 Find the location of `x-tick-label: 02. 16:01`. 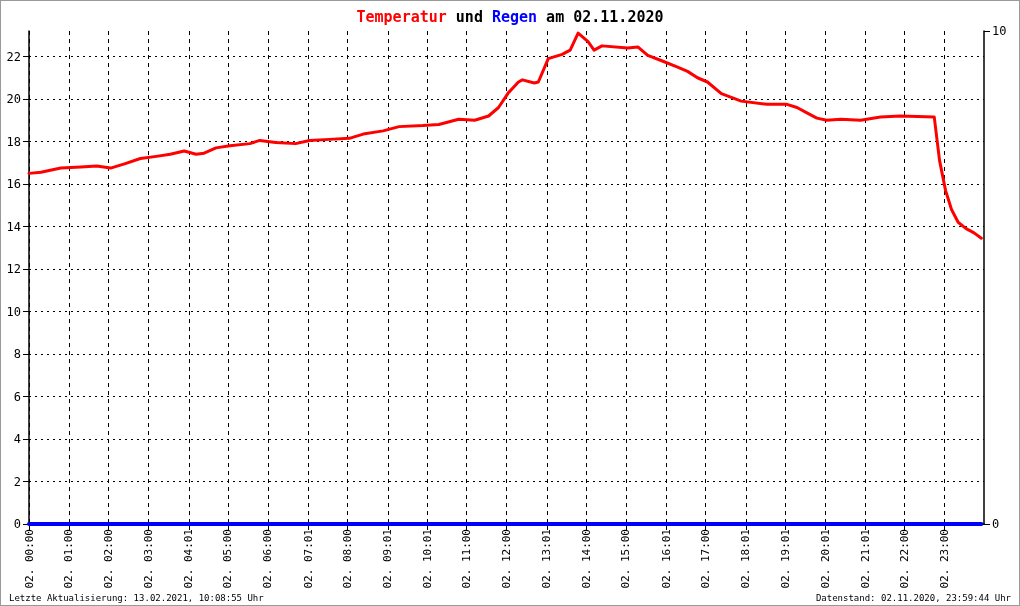

x-tick-label: 02. 16:01 is located at coordinates (666, 559).